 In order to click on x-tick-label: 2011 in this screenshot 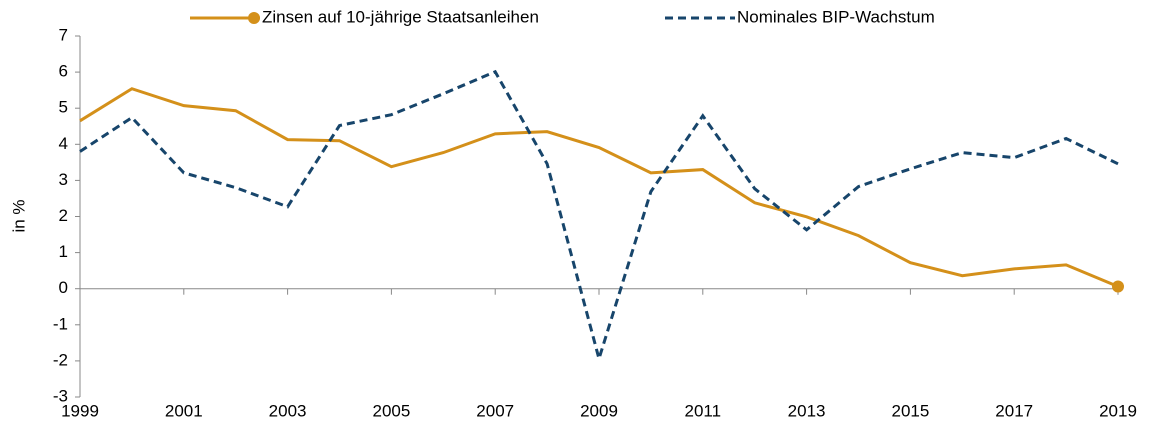, I will do `click(703, 410)`.